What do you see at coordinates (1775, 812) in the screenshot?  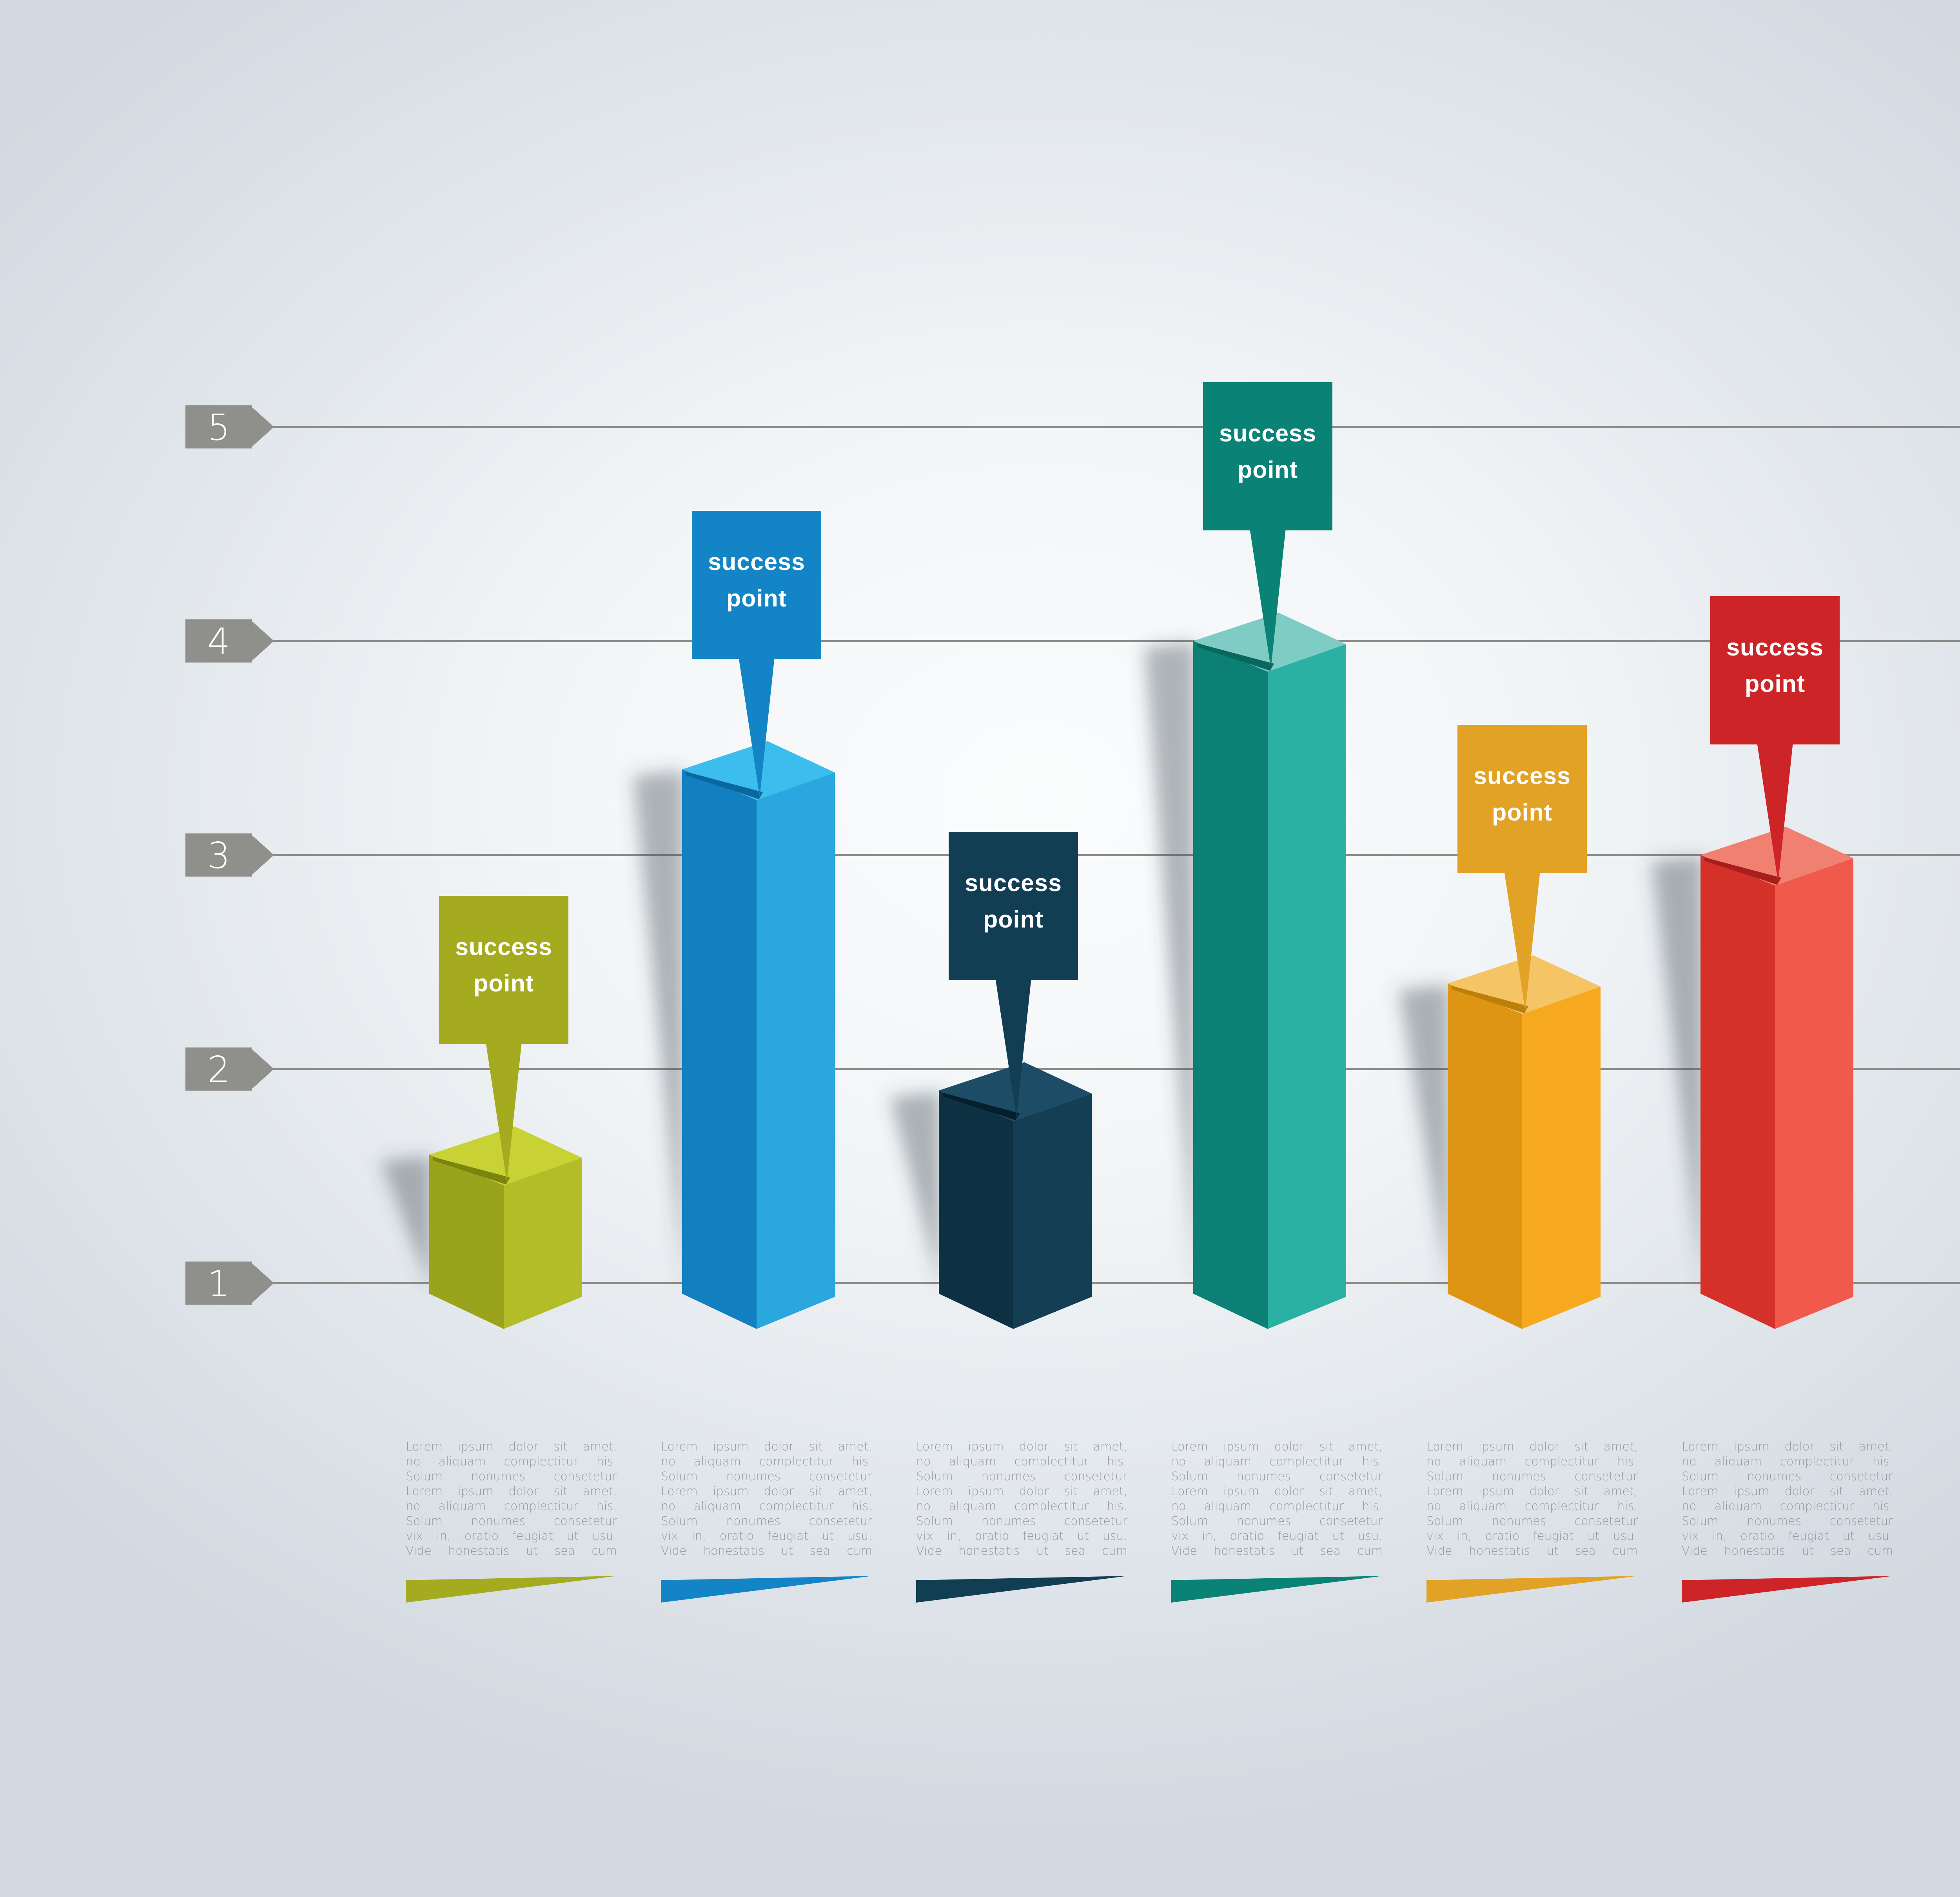 I see `red-bar-callout-needle` at bounding box center [1775, 812].